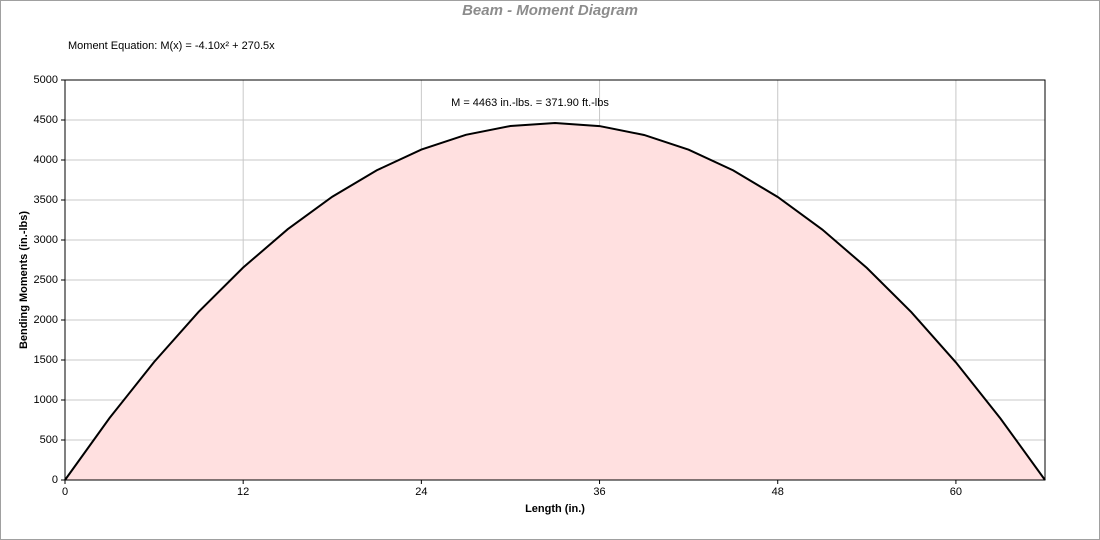  What do you see at coordinates (49, 440) in the screenshot?
I see `y-tick-label: 500` at bounding box center [49, 440].